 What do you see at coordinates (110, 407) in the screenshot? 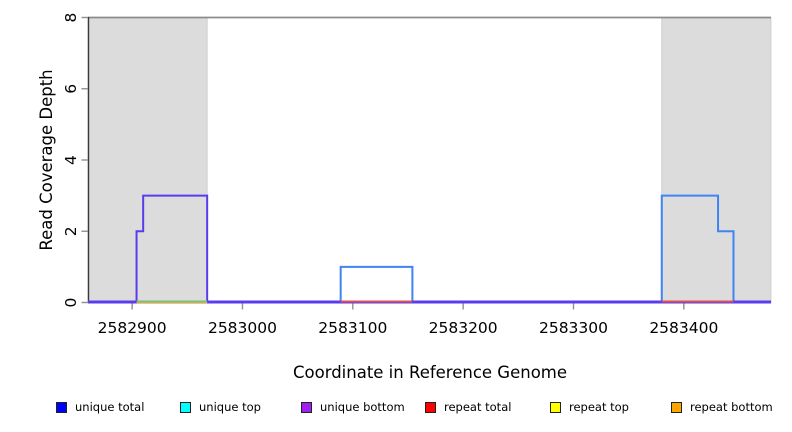
I see `legend-label: unique total` at bounding box center [110, 407].